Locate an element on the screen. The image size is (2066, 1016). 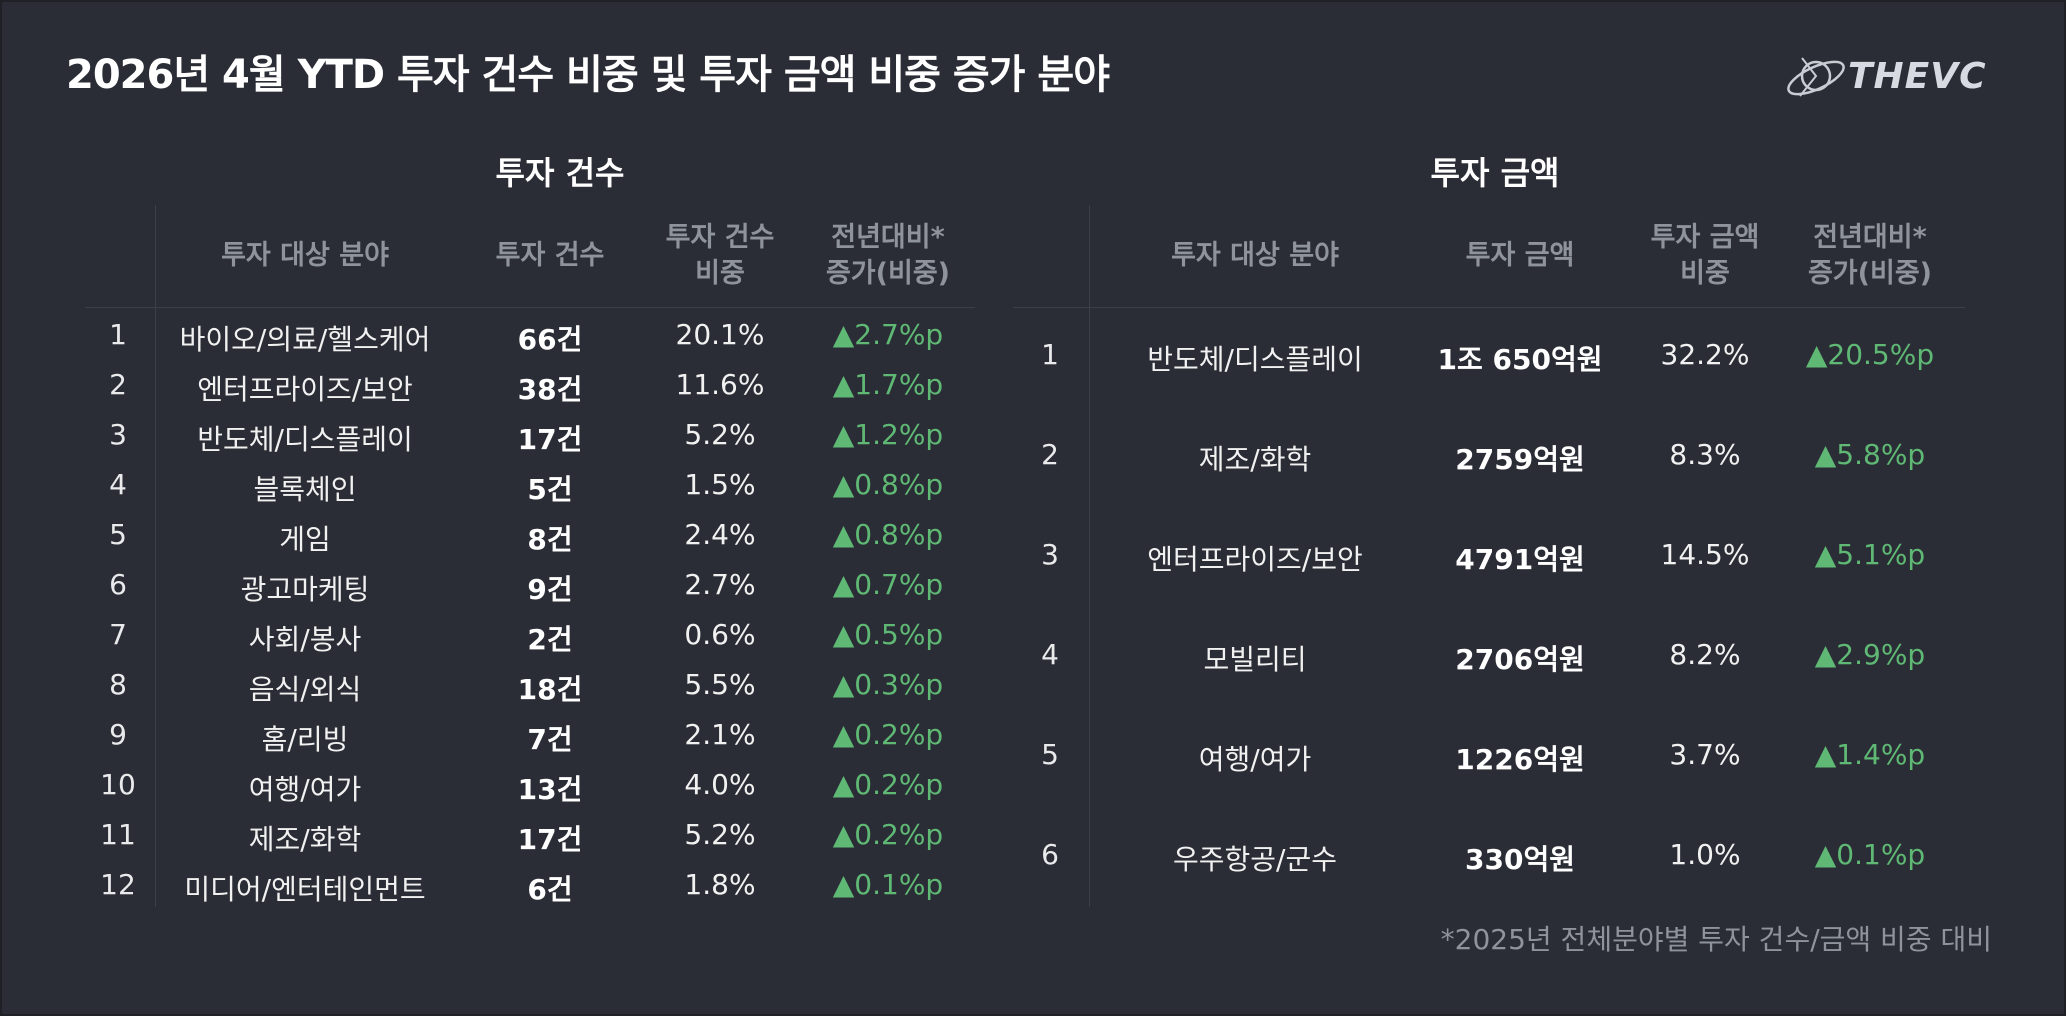
amount-rank: 1 is located at coordinates (1050, 354).